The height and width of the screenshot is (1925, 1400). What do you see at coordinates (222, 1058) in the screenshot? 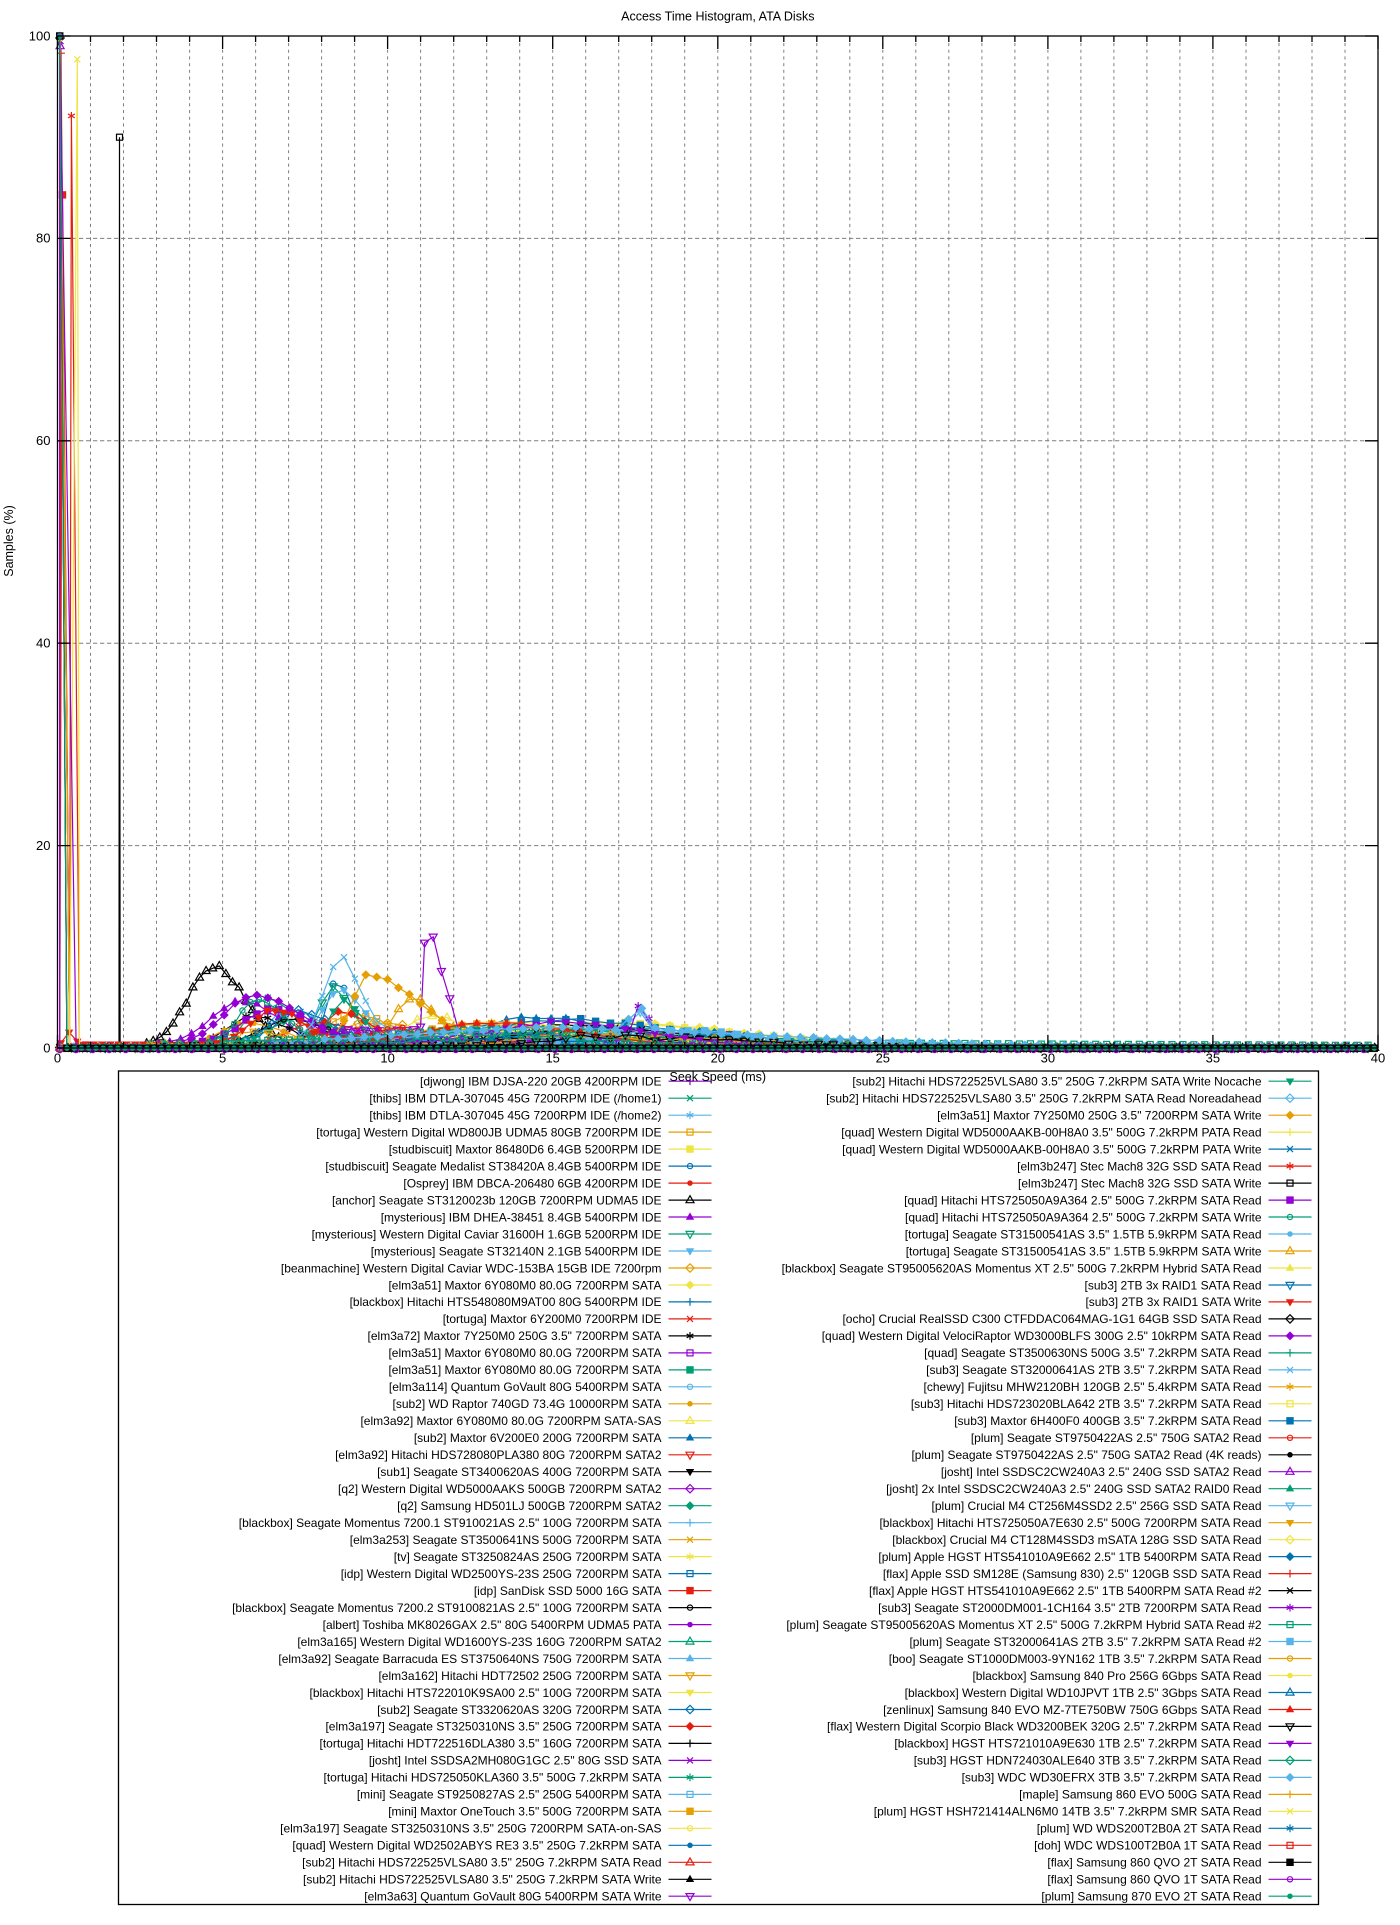
I see `svg-text: 5` at bounding box center [222, 1058].